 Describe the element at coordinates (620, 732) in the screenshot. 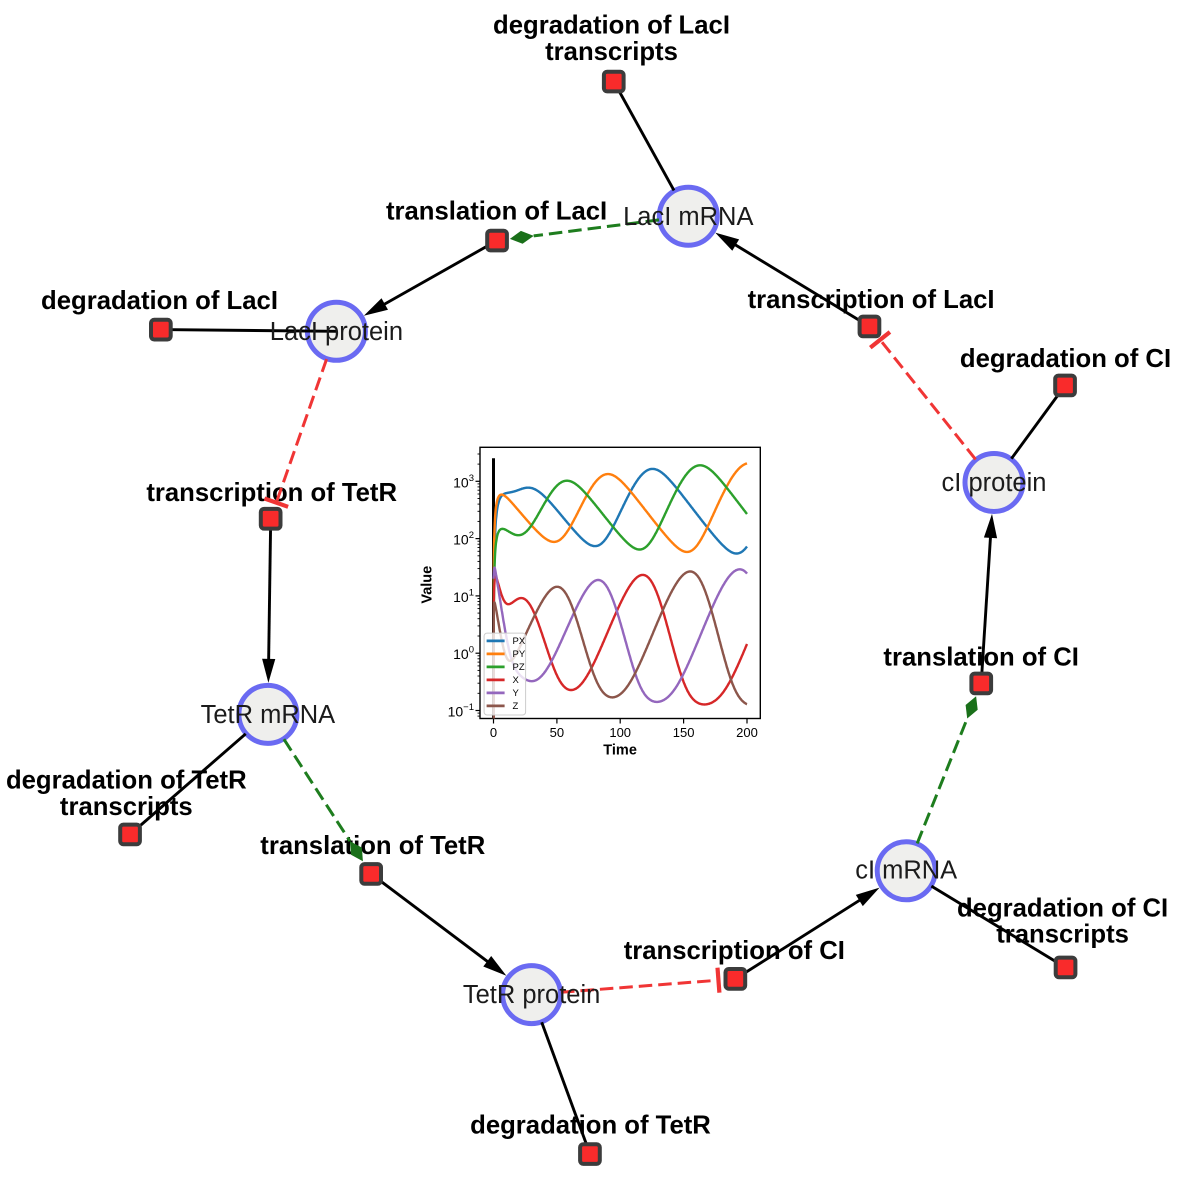

I see `svg-text: 100` at that location.